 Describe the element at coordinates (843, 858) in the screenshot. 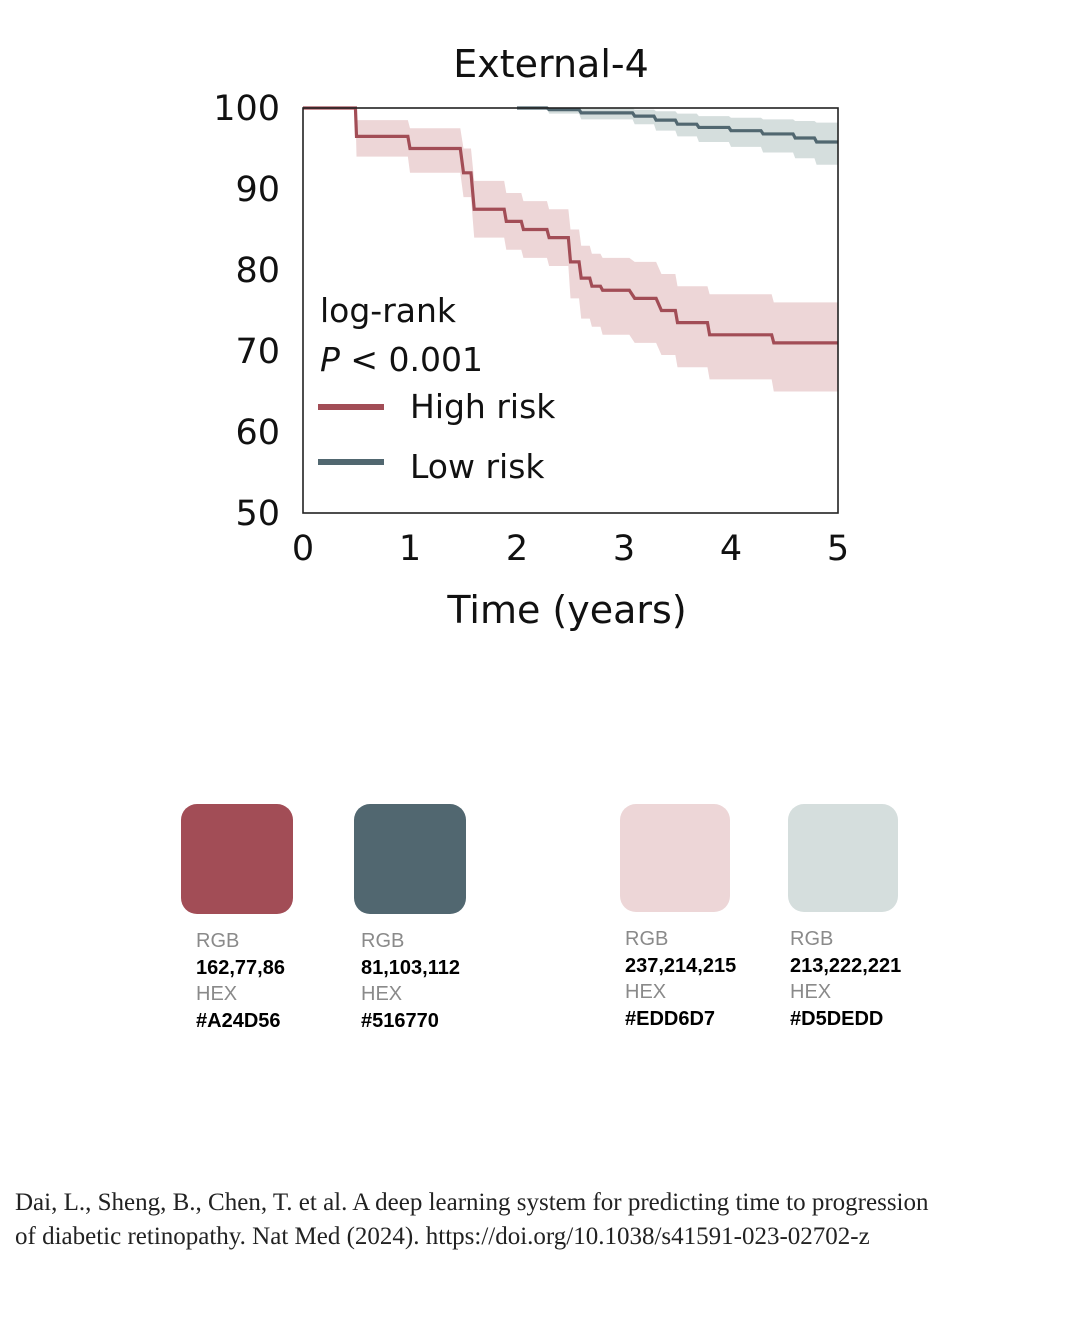

I see `swatch-low-risk-band` at that location.